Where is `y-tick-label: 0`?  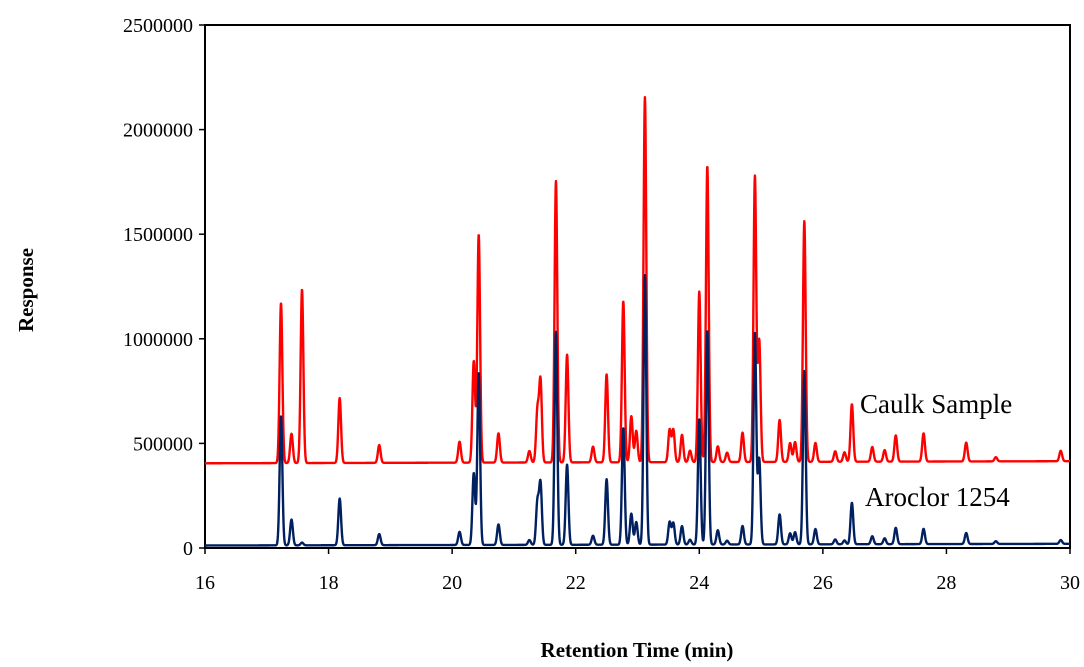
y-tick-label: 0 is located at coordinates (188, 549).